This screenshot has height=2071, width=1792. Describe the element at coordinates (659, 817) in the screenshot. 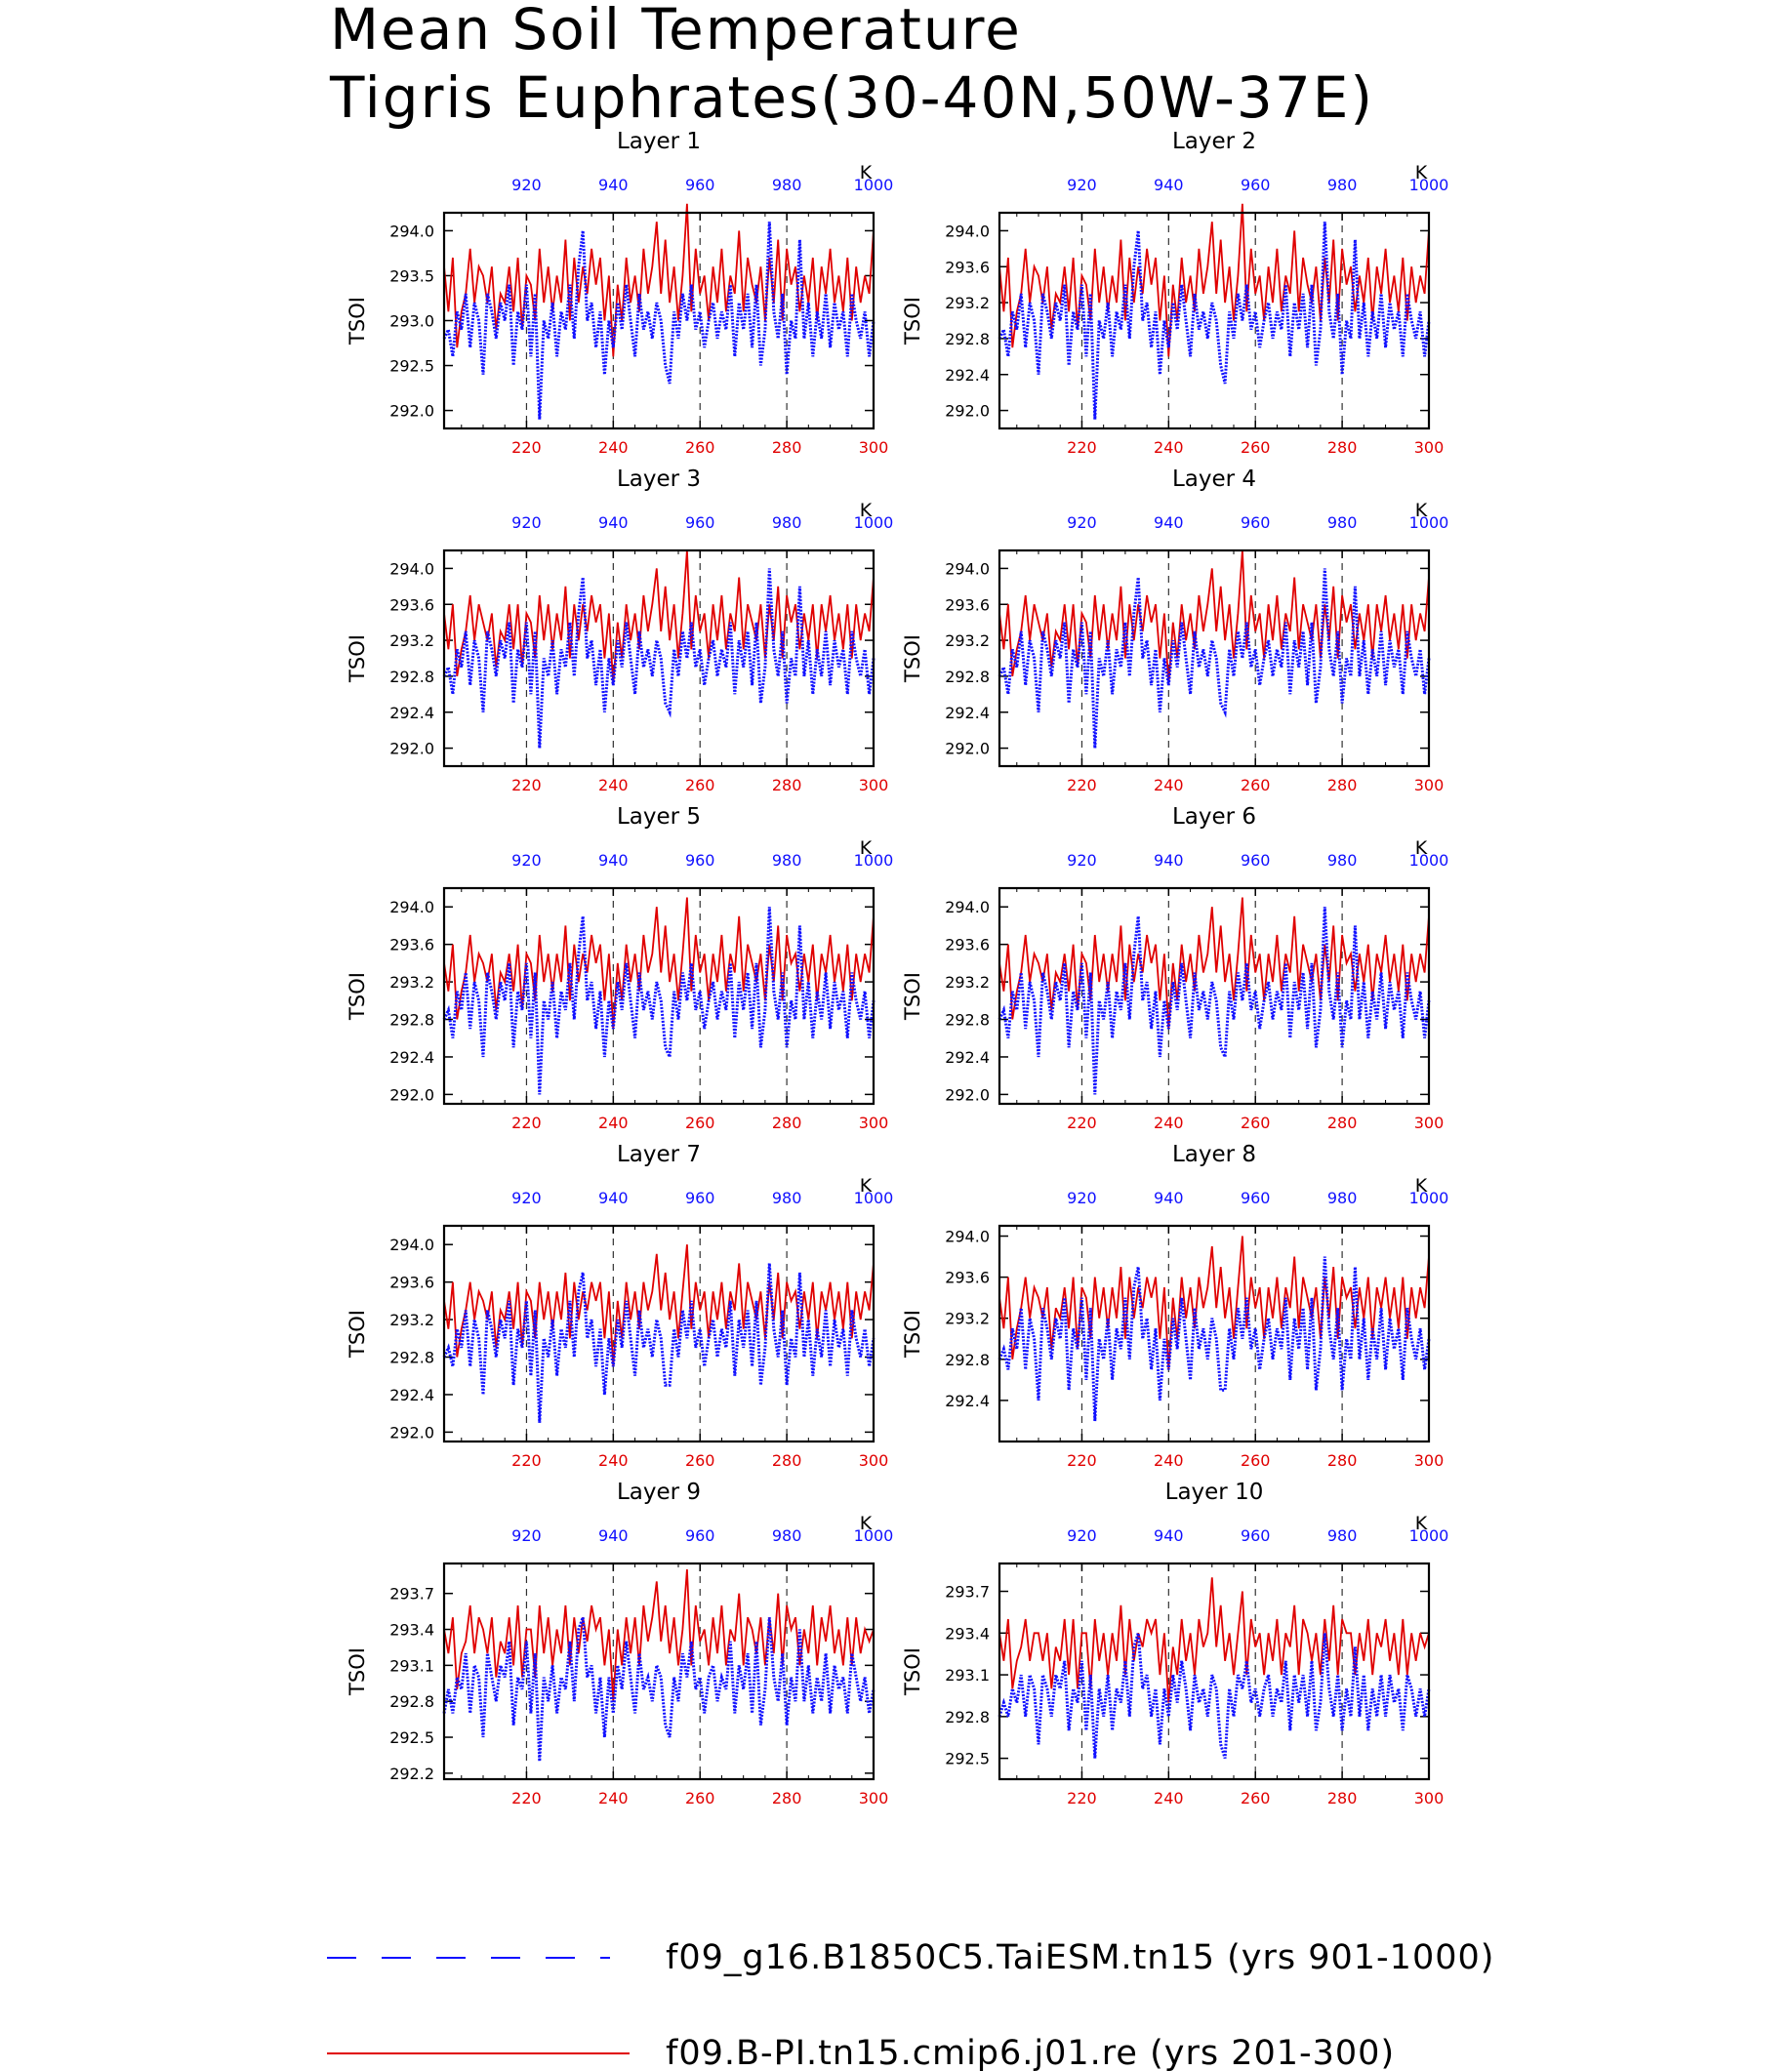

I see `panel-title: Layer 5` at that location.